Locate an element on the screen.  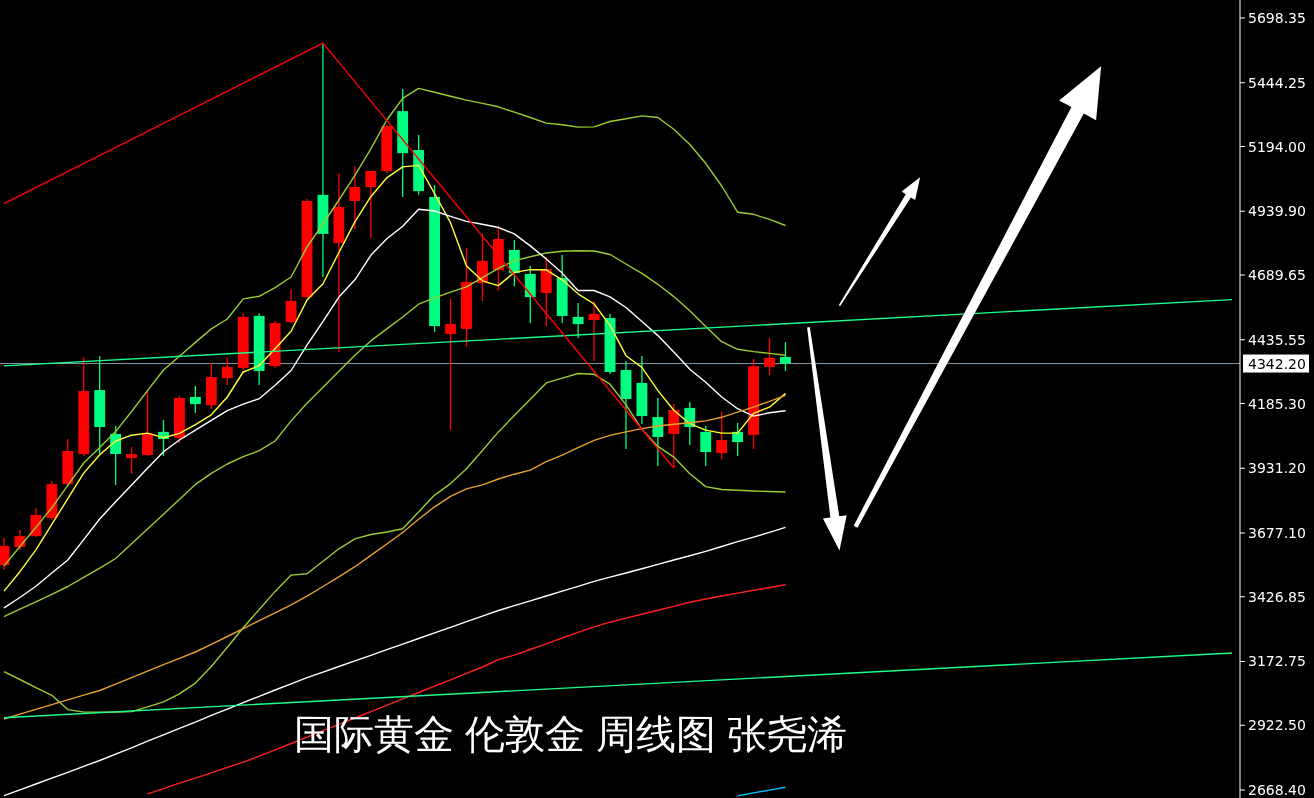
y-tick-label: 4435.55 is located at coordinates (1277, 339).